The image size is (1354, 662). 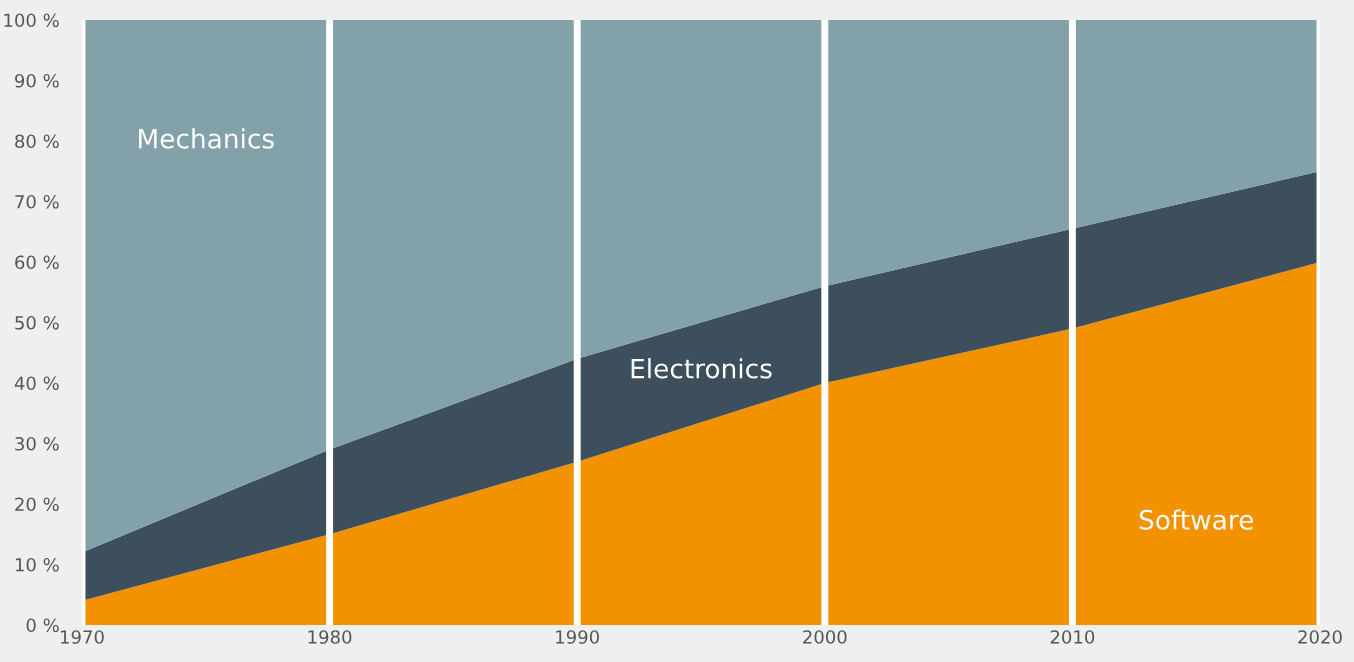 I want to click on series-label: Mechanics, so click(x=206, y=138).